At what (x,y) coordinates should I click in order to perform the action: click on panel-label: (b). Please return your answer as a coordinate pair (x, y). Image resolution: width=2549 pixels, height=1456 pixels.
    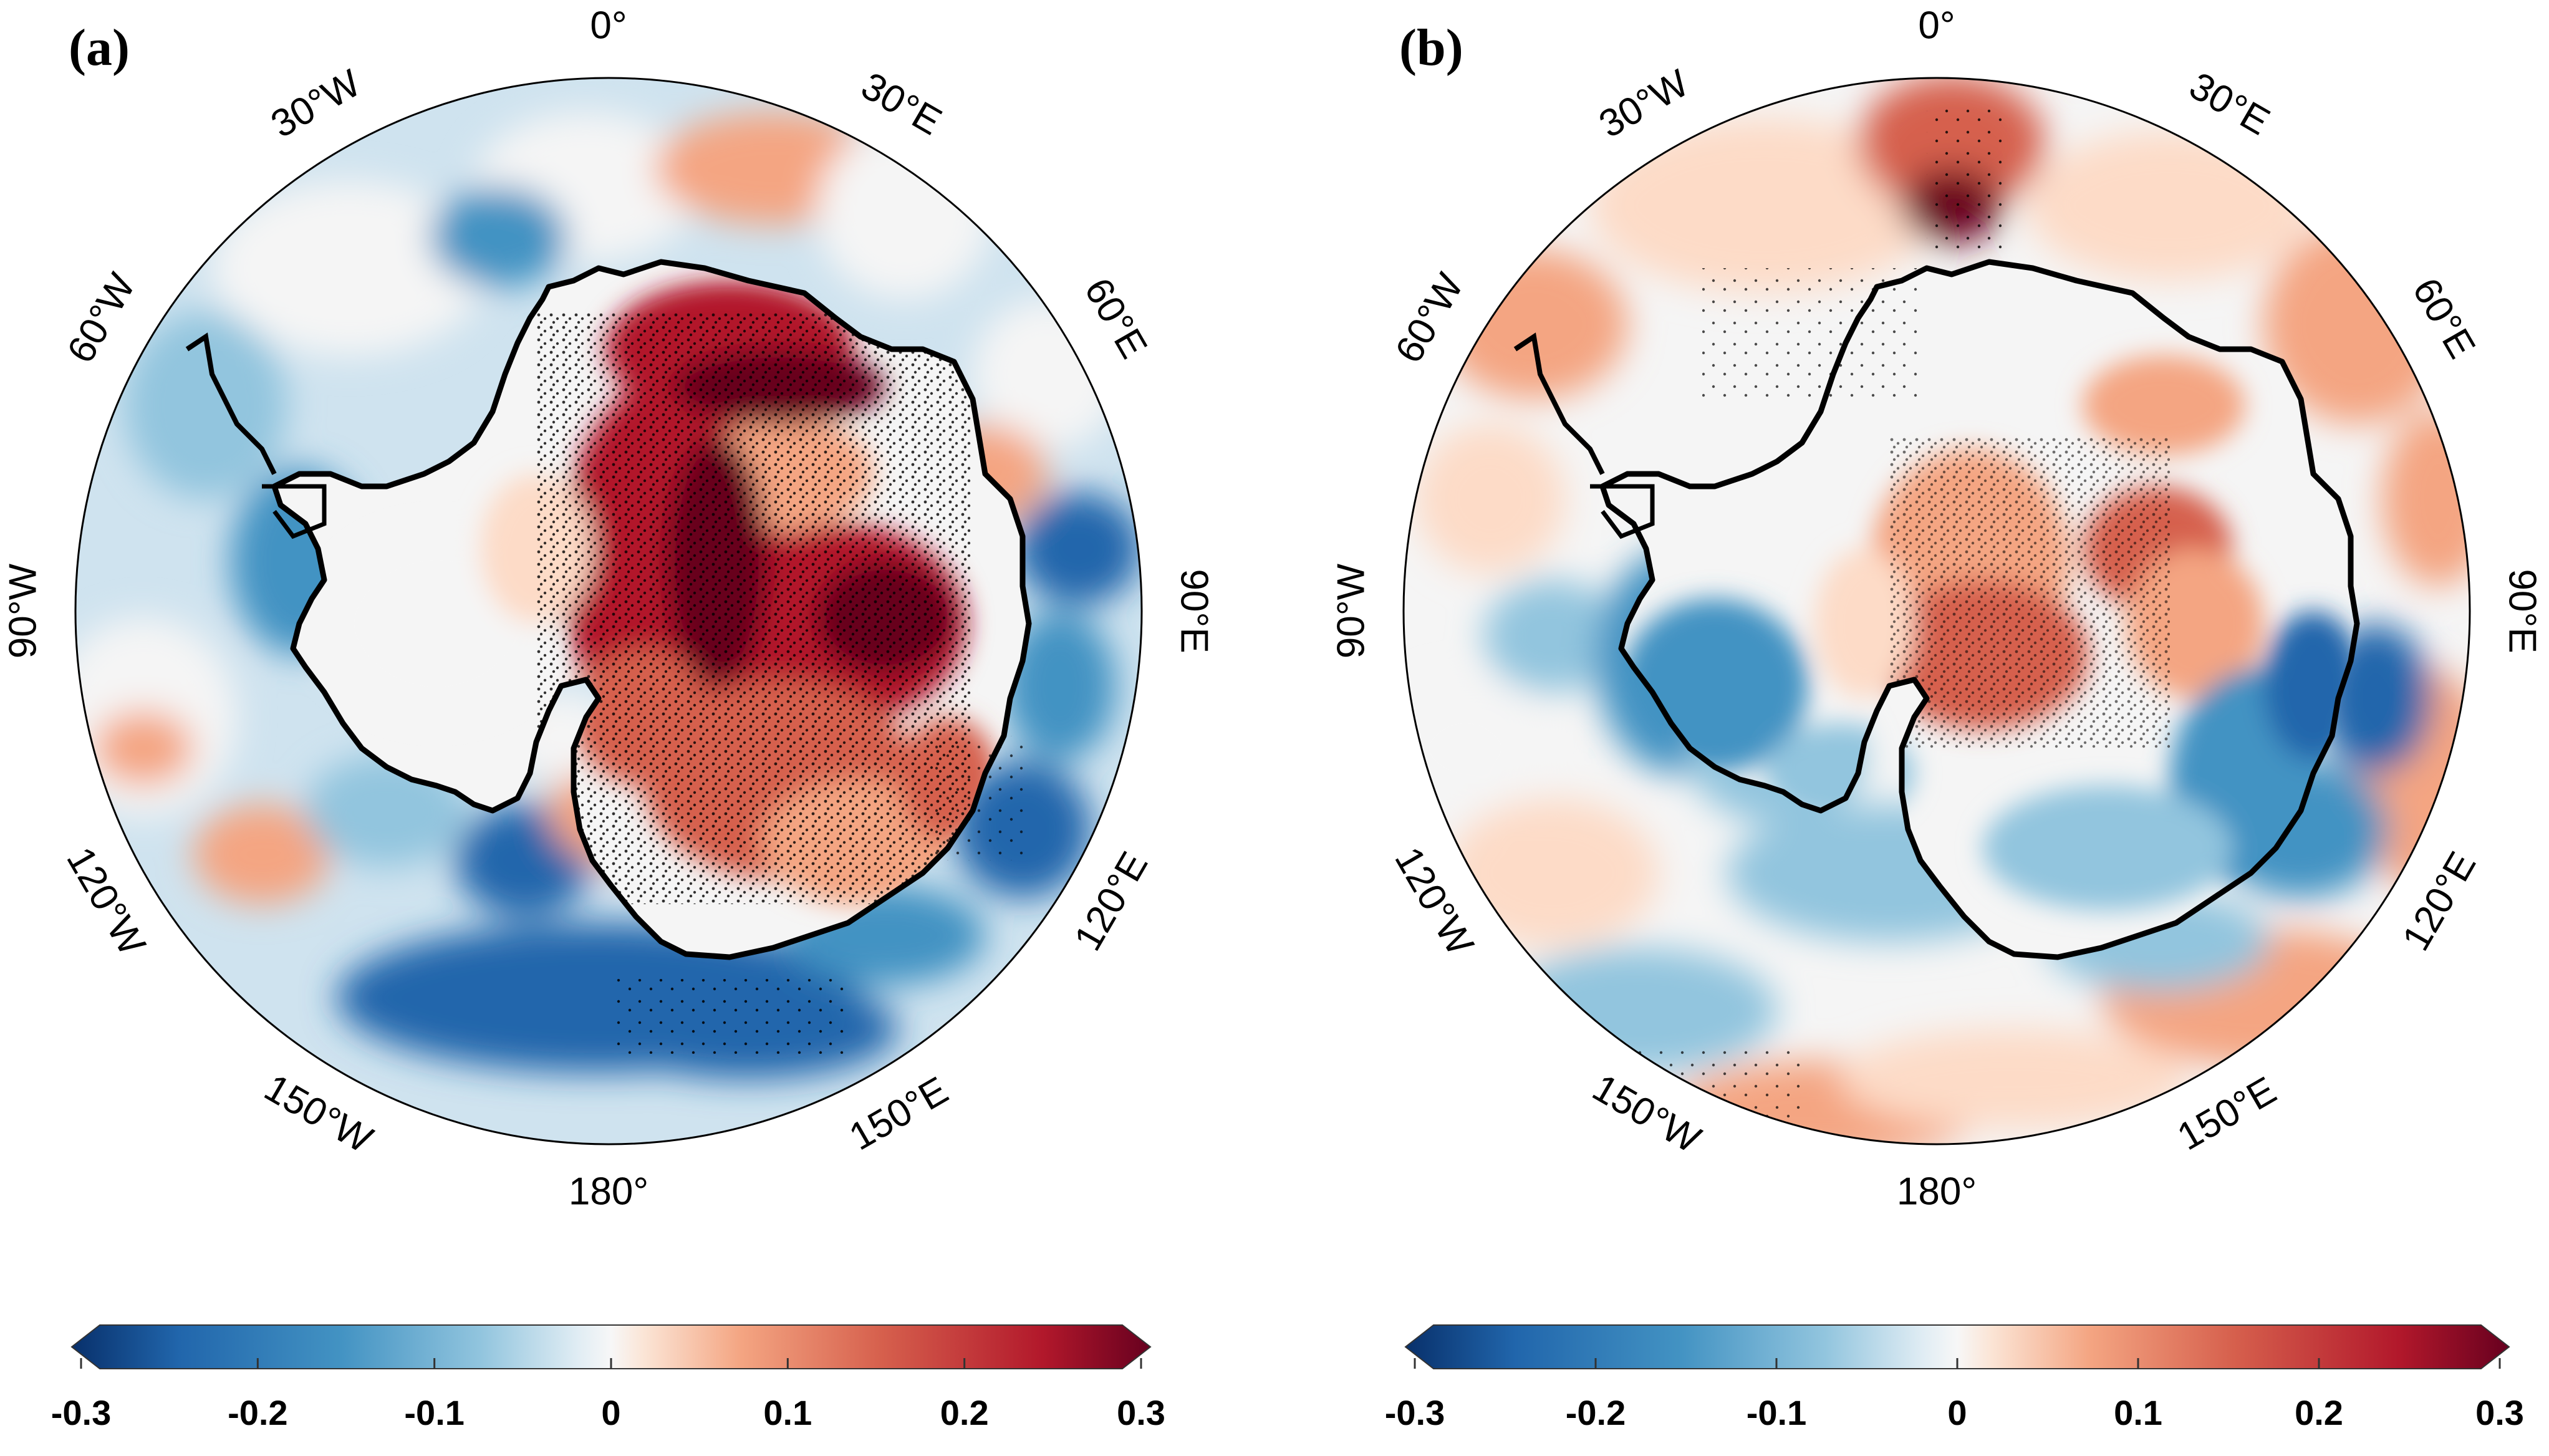
    Looking at the image, I should click on (1431, 48).